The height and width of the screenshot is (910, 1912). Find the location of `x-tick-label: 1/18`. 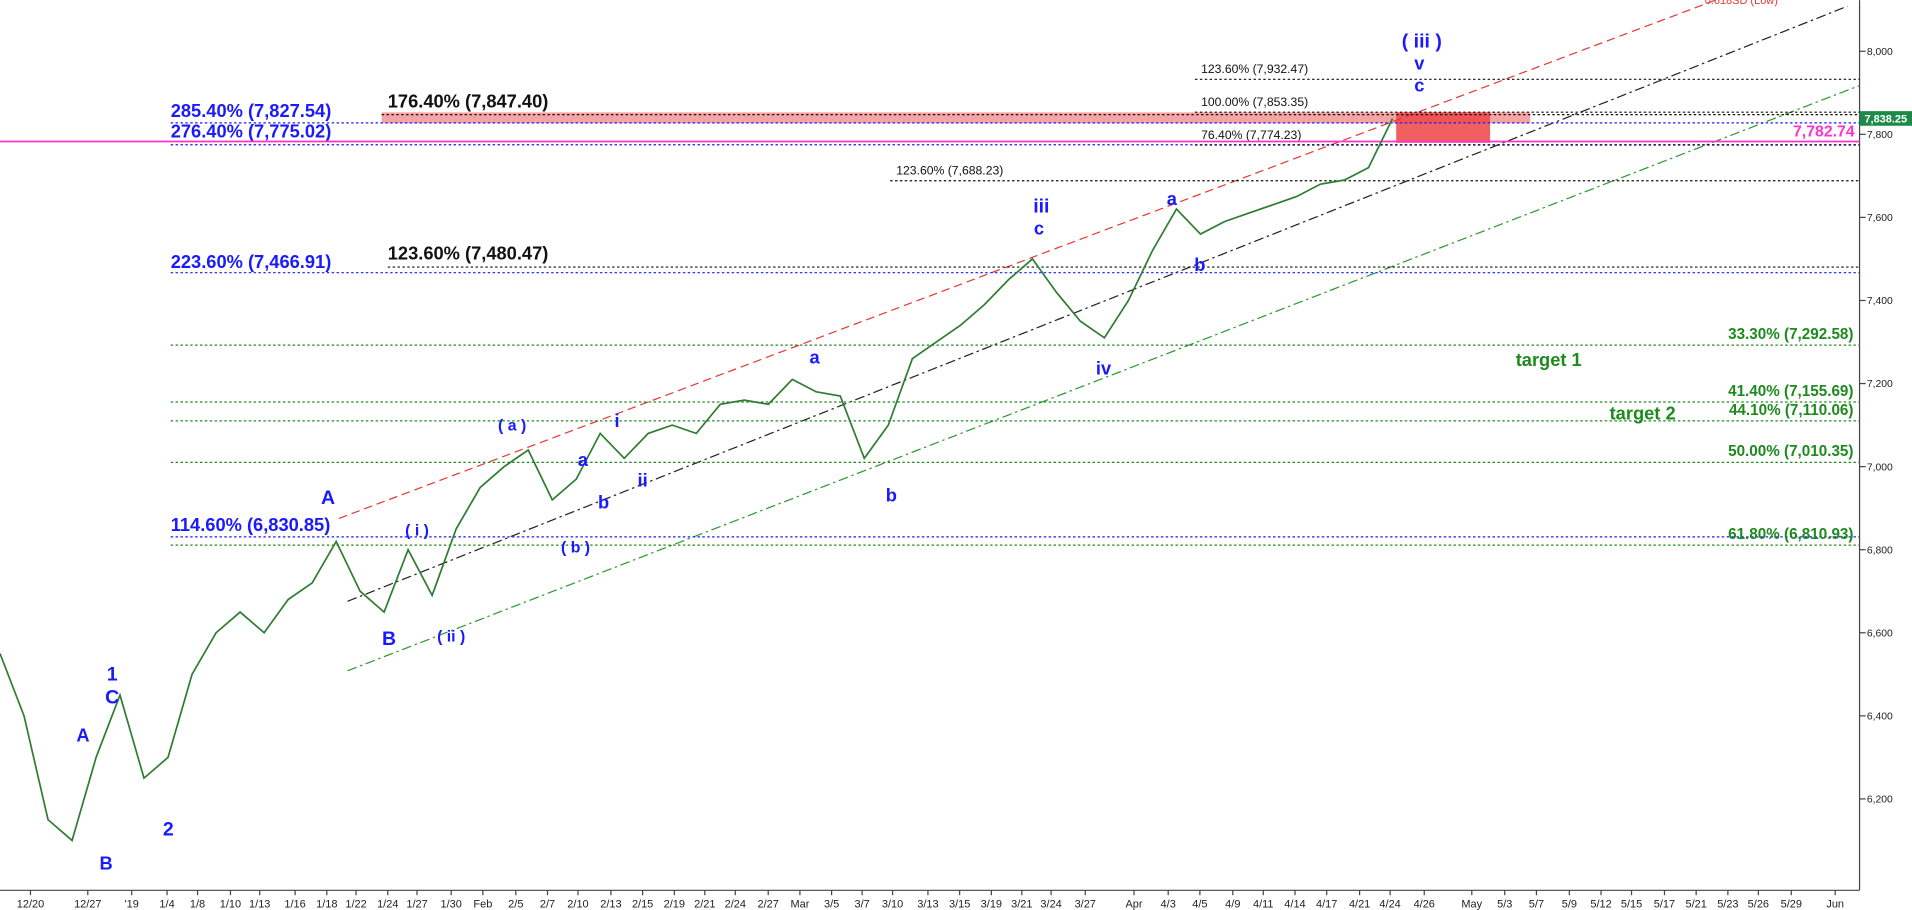

x-tick-label: 1/18 is located at coordinates (326, 904).